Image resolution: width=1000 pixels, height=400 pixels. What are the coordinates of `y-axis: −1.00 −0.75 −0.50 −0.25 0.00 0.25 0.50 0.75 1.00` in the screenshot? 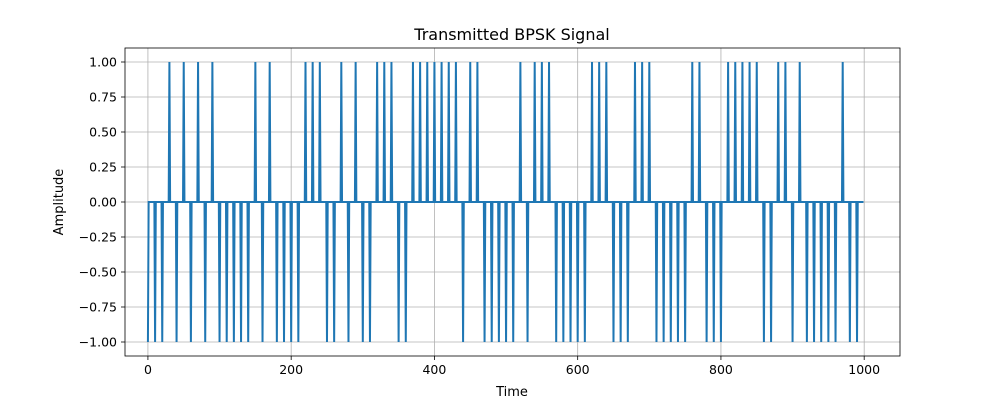 It's located at (102, 202).